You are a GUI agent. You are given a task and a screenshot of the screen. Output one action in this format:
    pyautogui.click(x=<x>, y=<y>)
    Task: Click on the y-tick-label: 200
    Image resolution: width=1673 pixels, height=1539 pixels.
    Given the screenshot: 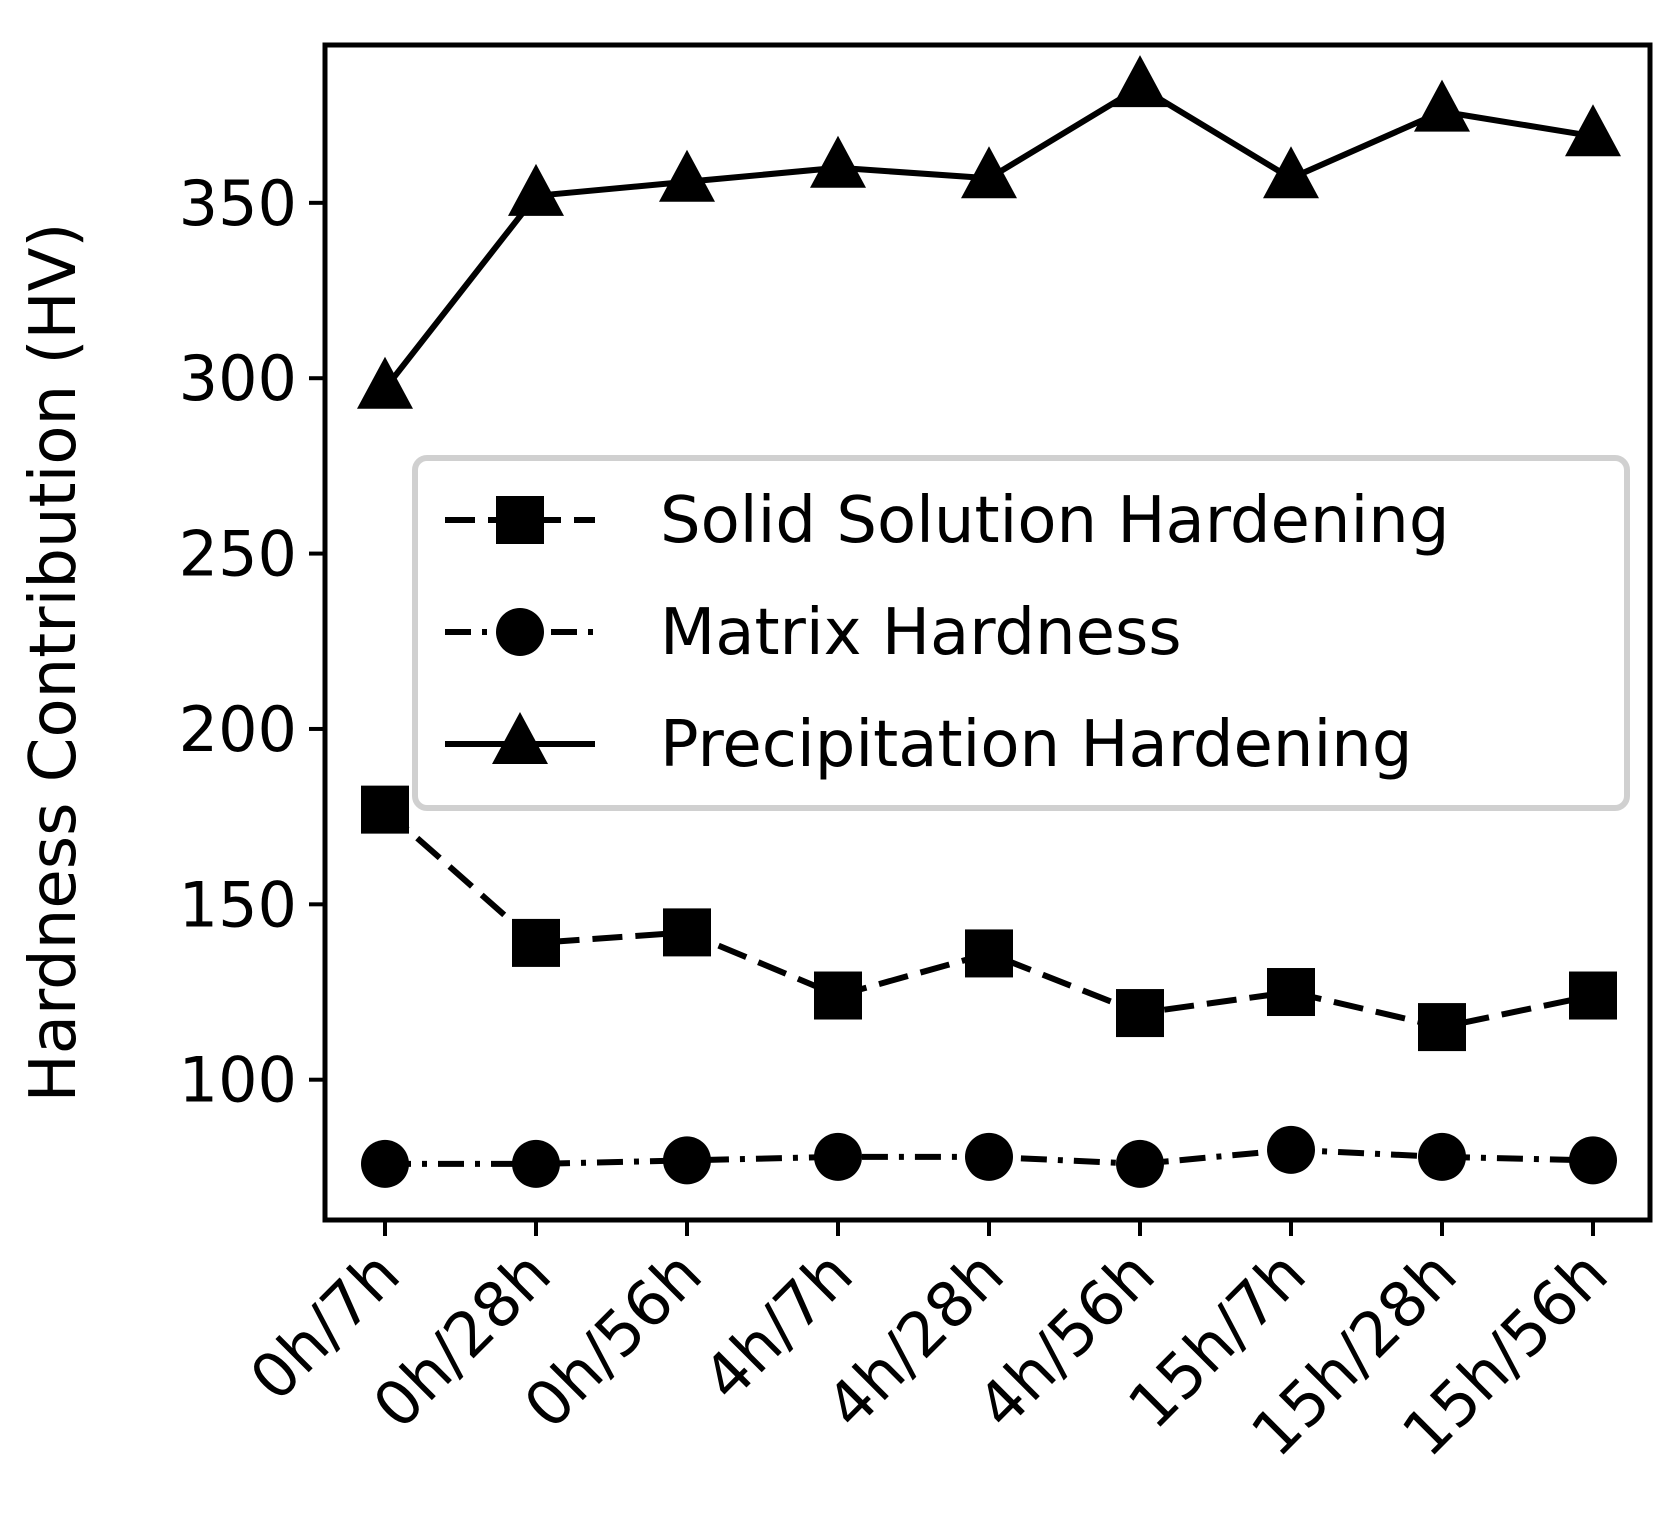 What is the action you would take?
    pyautogui.click(x=238, y=729)
    